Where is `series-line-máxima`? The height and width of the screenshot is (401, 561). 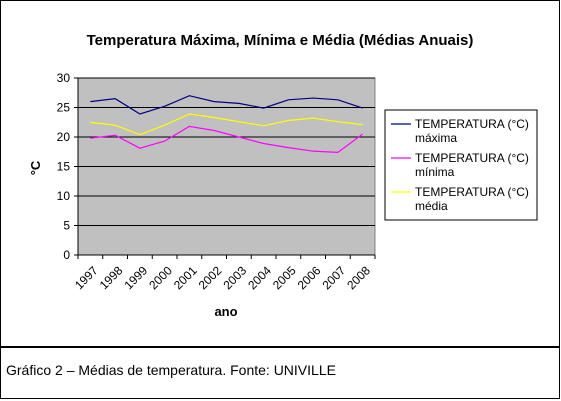
series-line-máxima is located at coordinates (226, 105).